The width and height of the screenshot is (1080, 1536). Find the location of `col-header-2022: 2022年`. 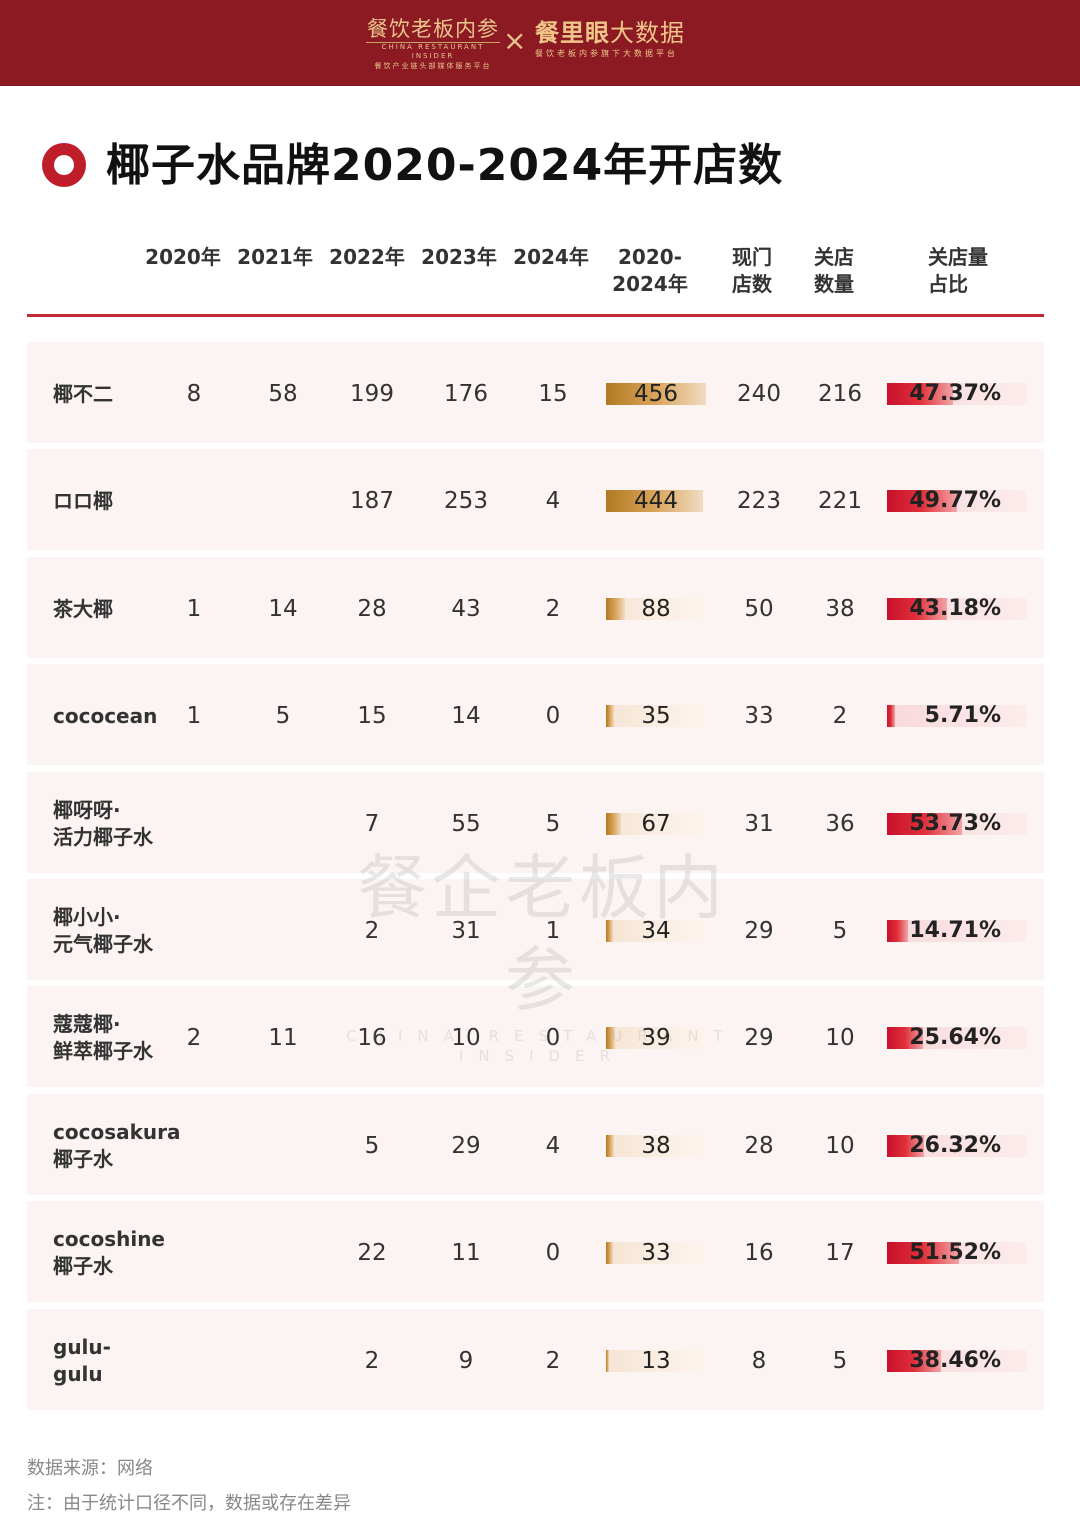

col-header-2022: 2022年 is located at coordinates (367, 257).